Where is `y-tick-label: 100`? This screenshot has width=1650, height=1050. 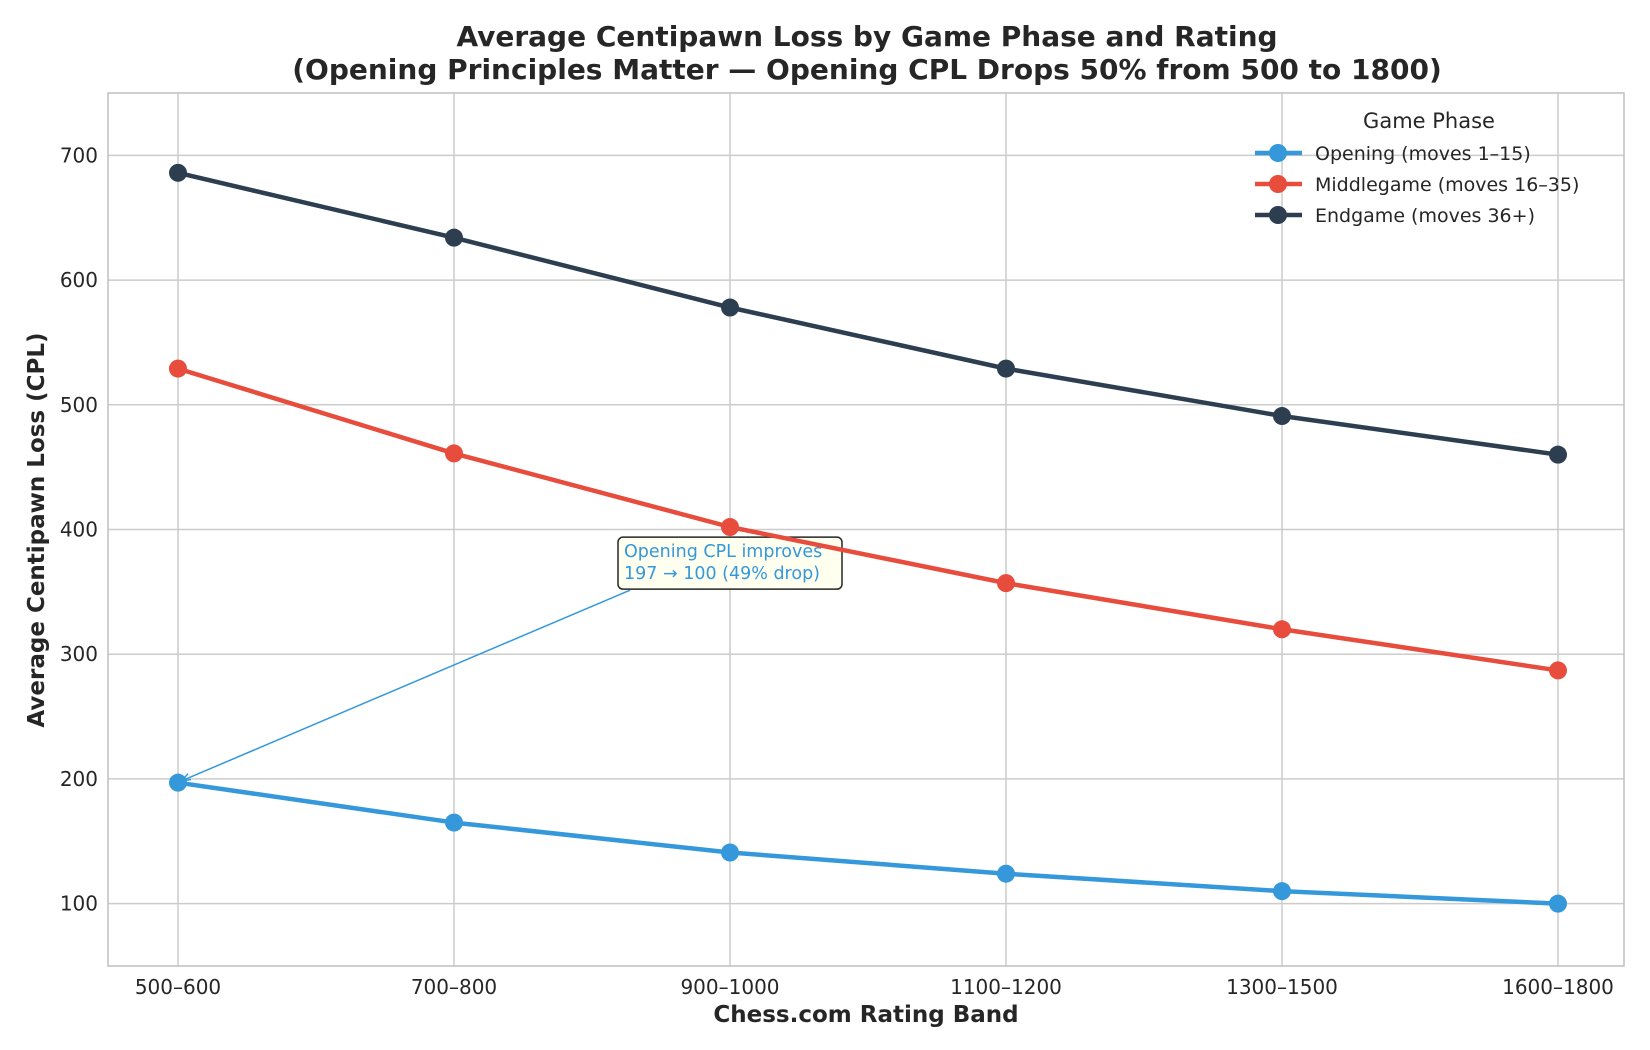 y-tick-label: 100 is located at coordinates (79, 904).